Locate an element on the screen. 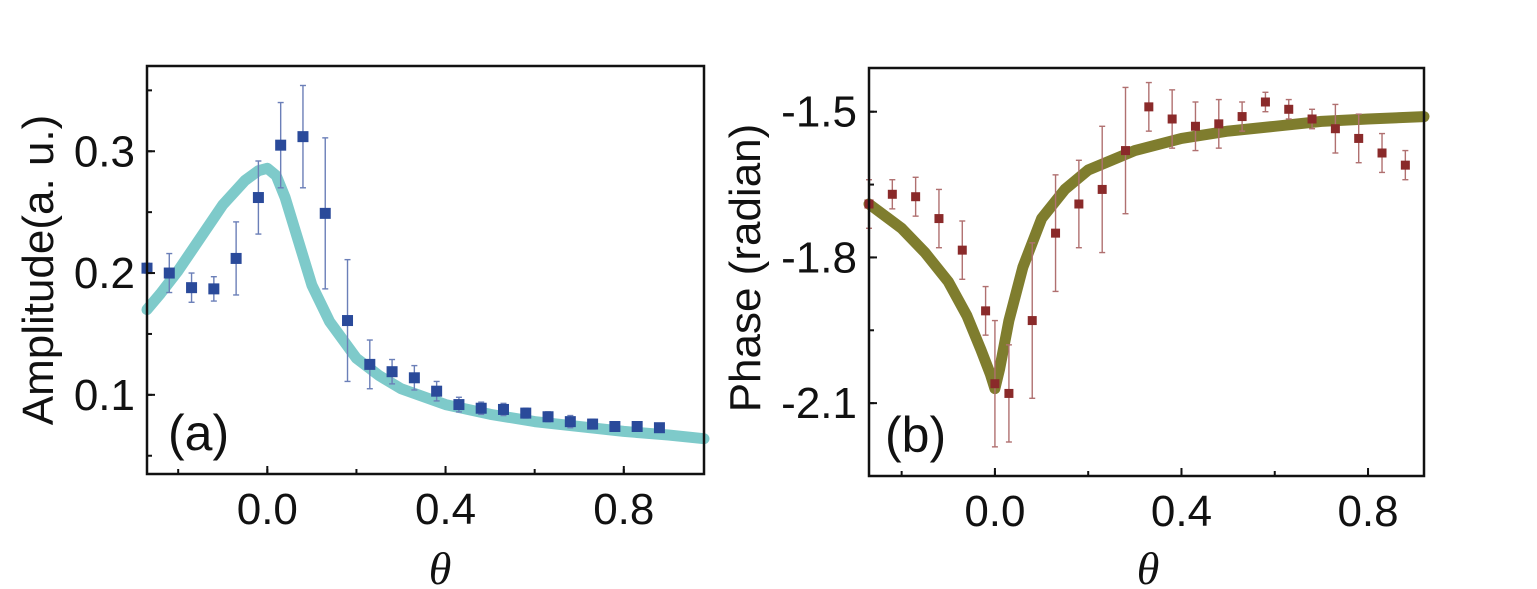  amplitude-y-tick-label: 0.3 is located at coordinates (104, 151).